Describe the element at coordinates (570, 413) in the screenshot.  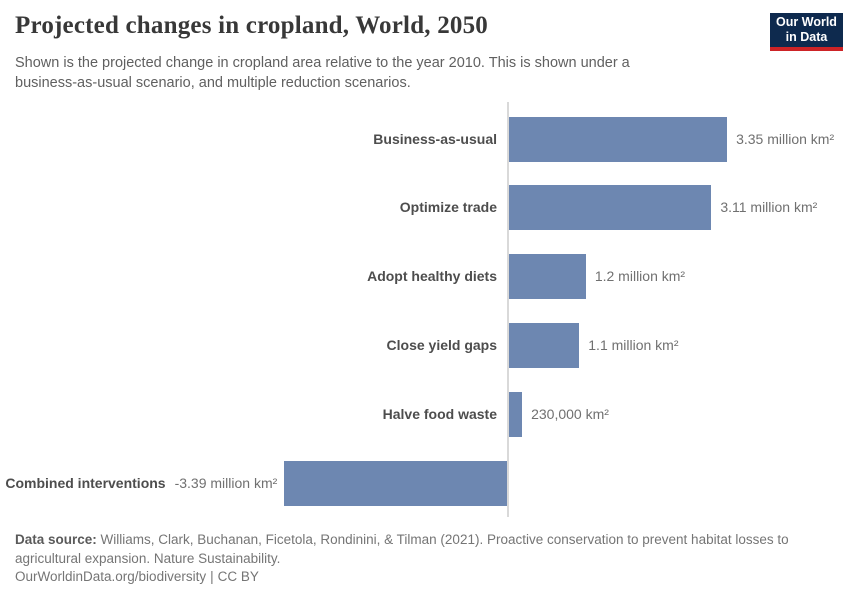
I see `value-label: 230,000 km²` at that location.